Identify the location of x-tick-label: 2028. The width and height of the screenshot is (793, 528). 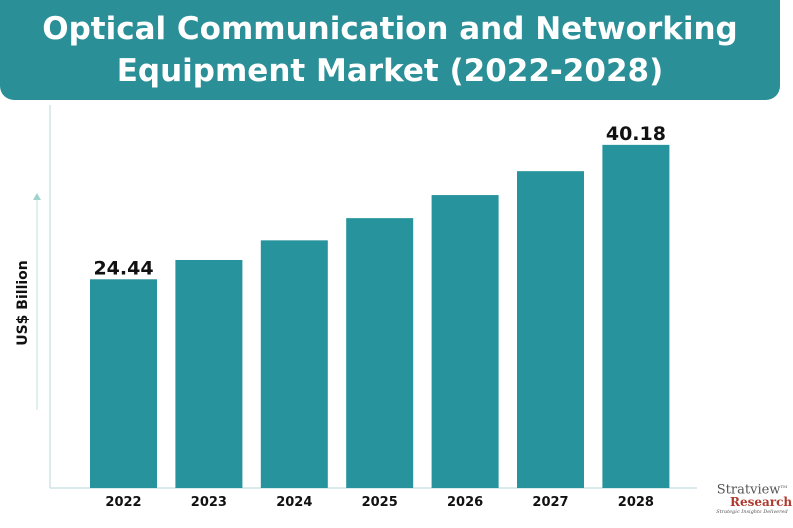
(636, 502).